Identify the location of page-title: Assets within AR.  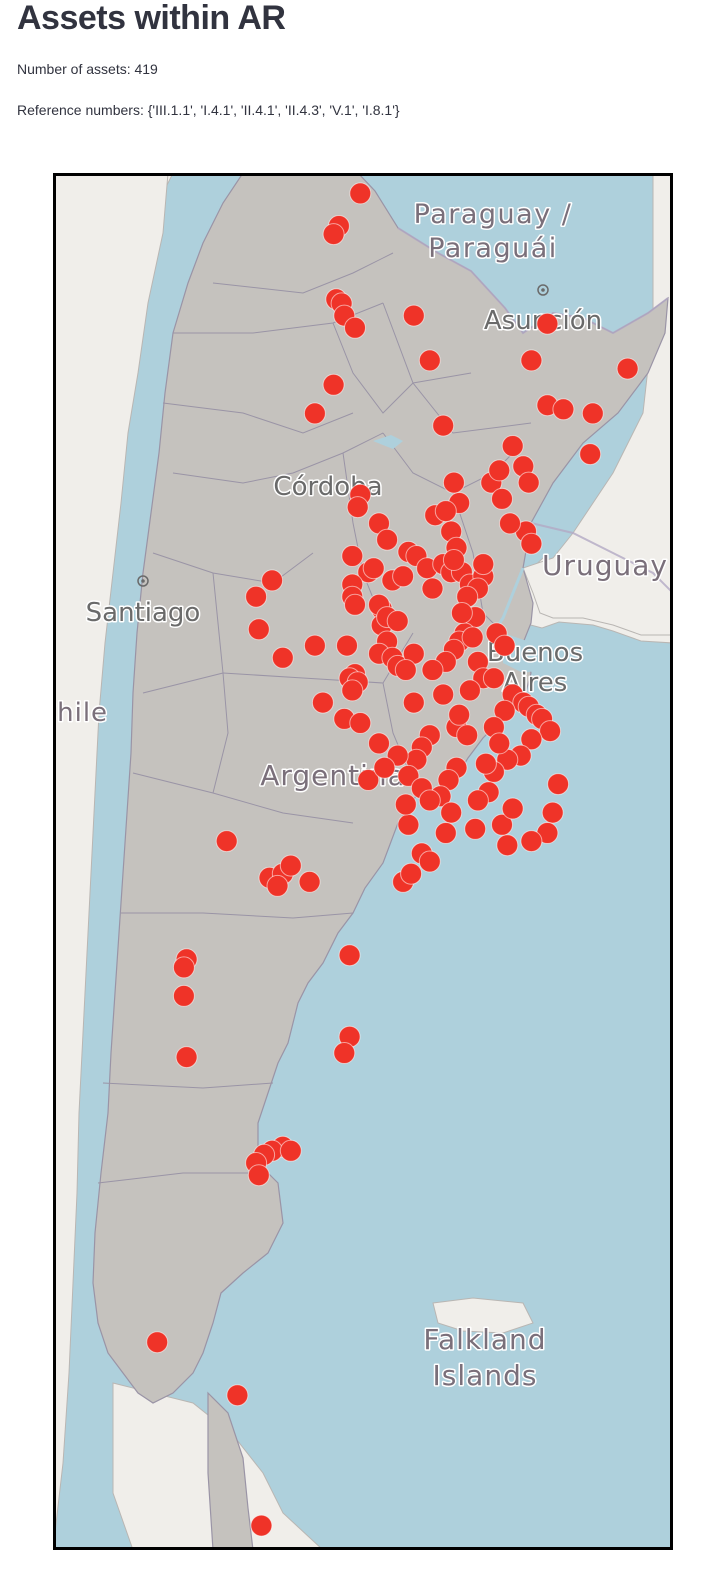
(151, 18).